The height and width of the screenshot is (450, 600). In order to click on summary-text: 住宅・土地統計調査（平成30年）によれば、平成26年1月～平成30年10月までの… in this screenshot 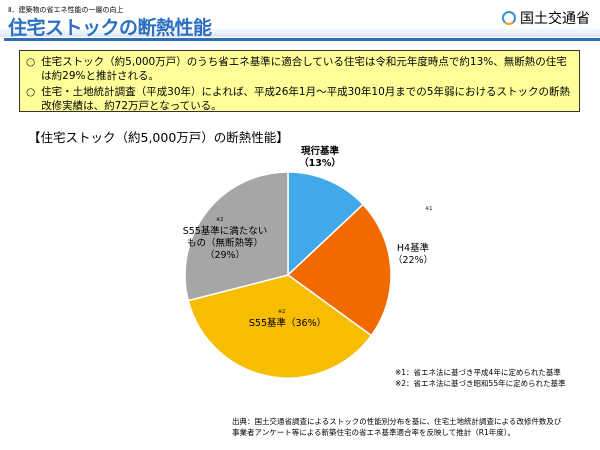, I will do `click(305, 99)`.